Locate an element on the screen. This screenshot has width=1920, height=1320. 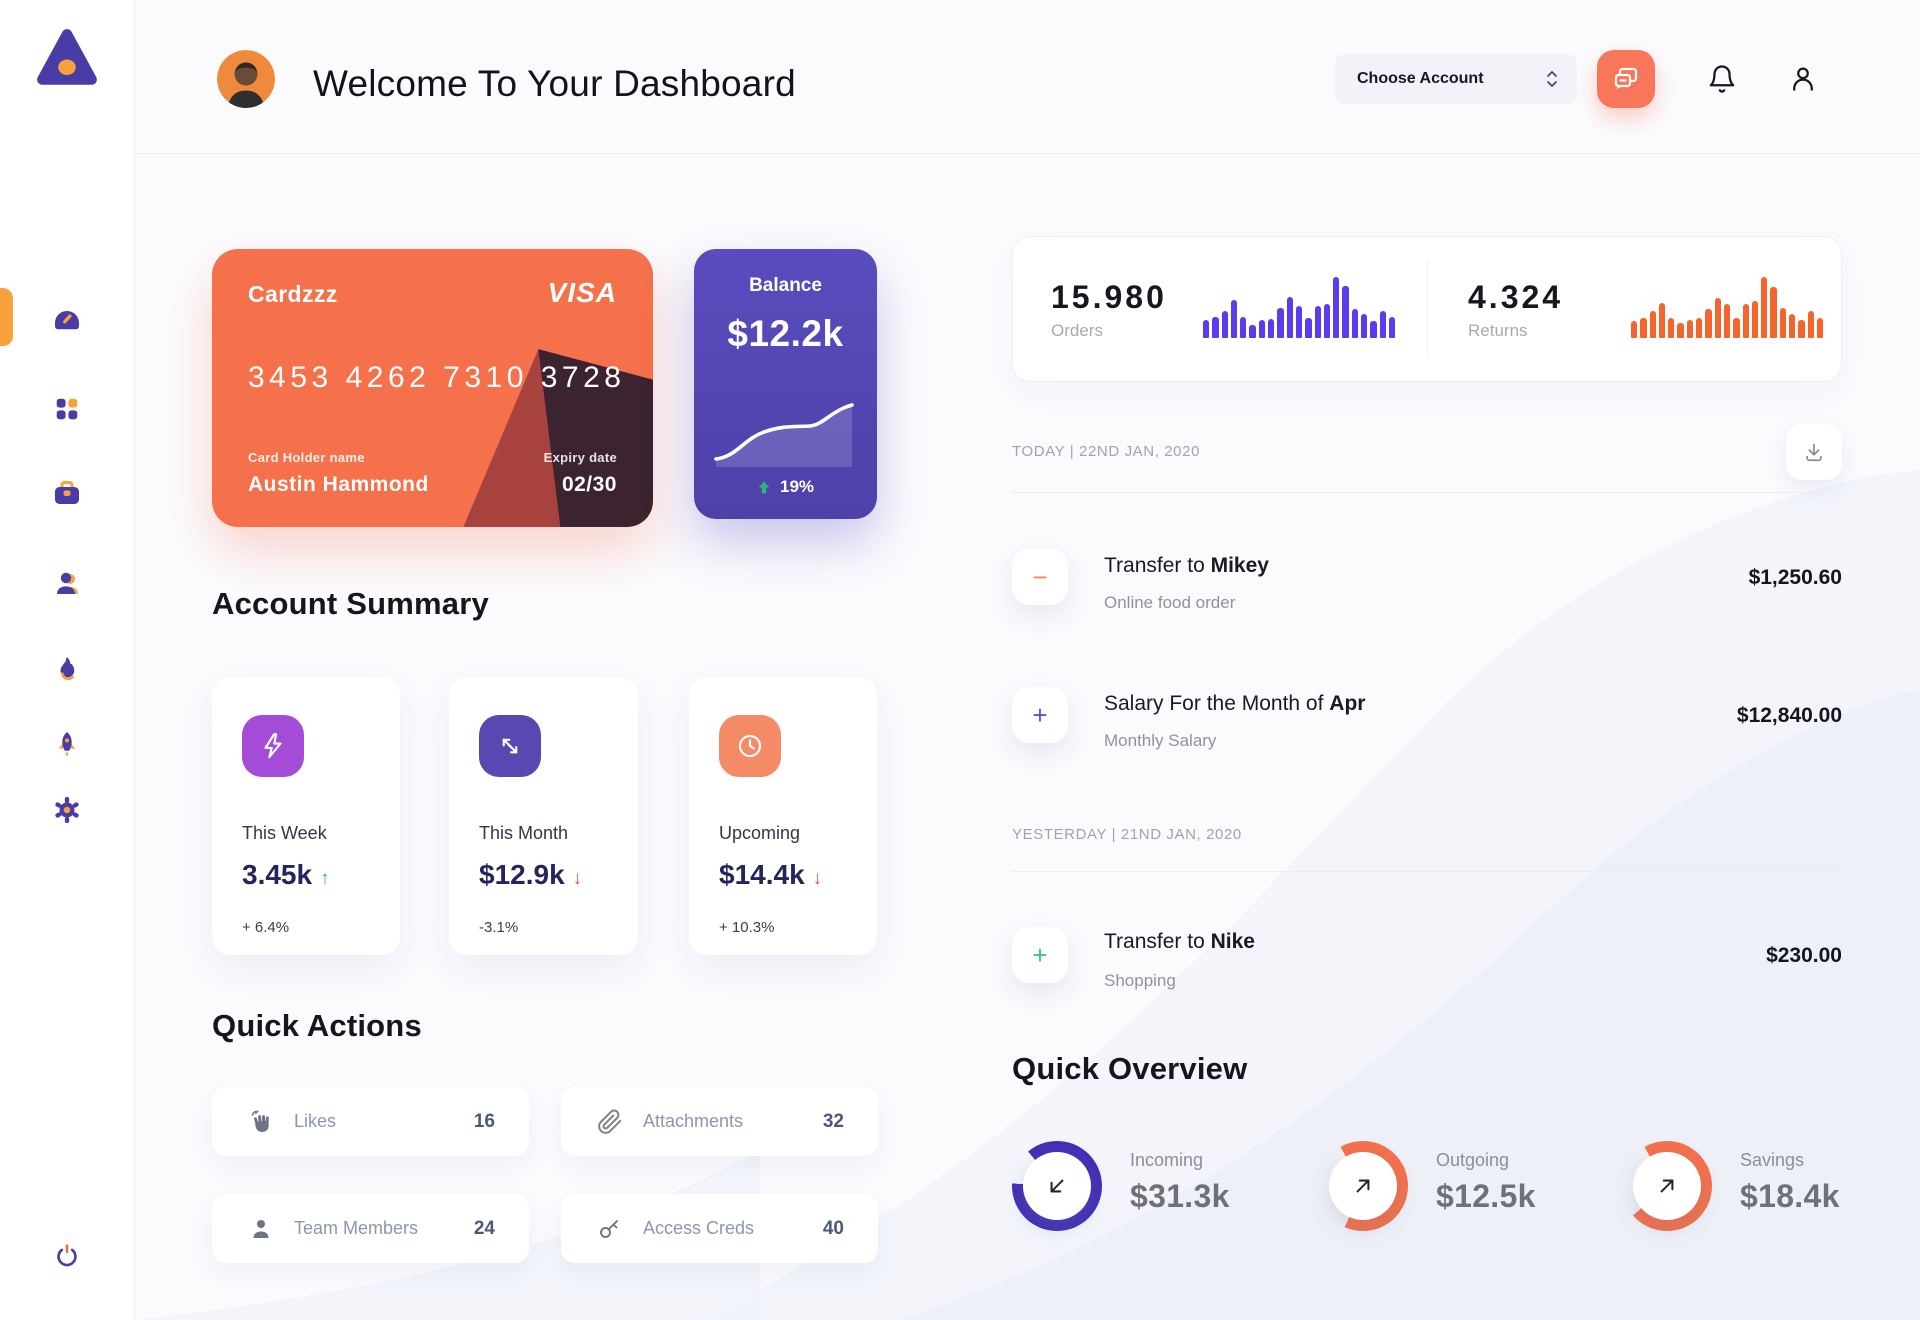
trend-up-arrow: ↑ is located at coordinates (325, 878).